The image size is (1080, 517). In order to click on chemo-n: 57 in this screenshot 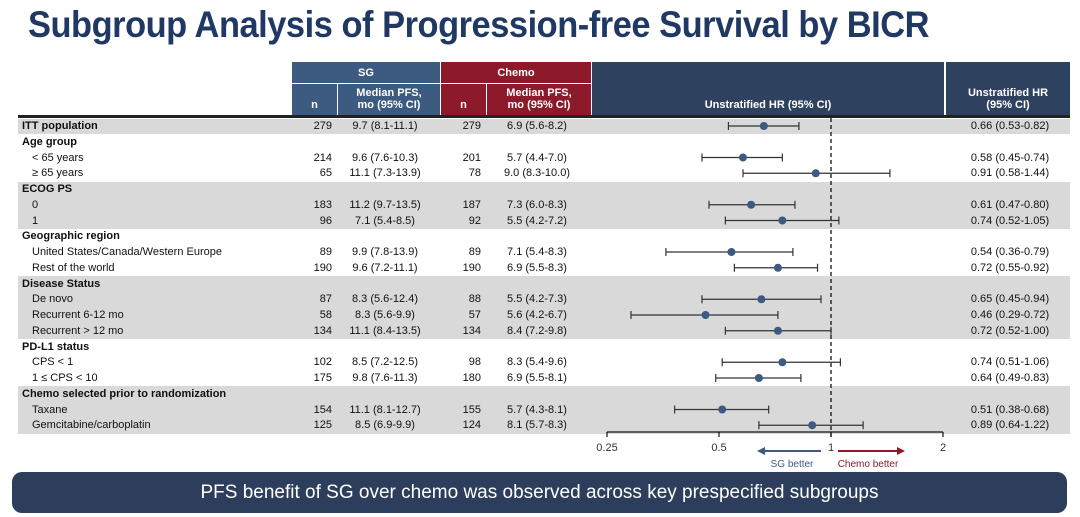, I will do `click(474, 315)`.